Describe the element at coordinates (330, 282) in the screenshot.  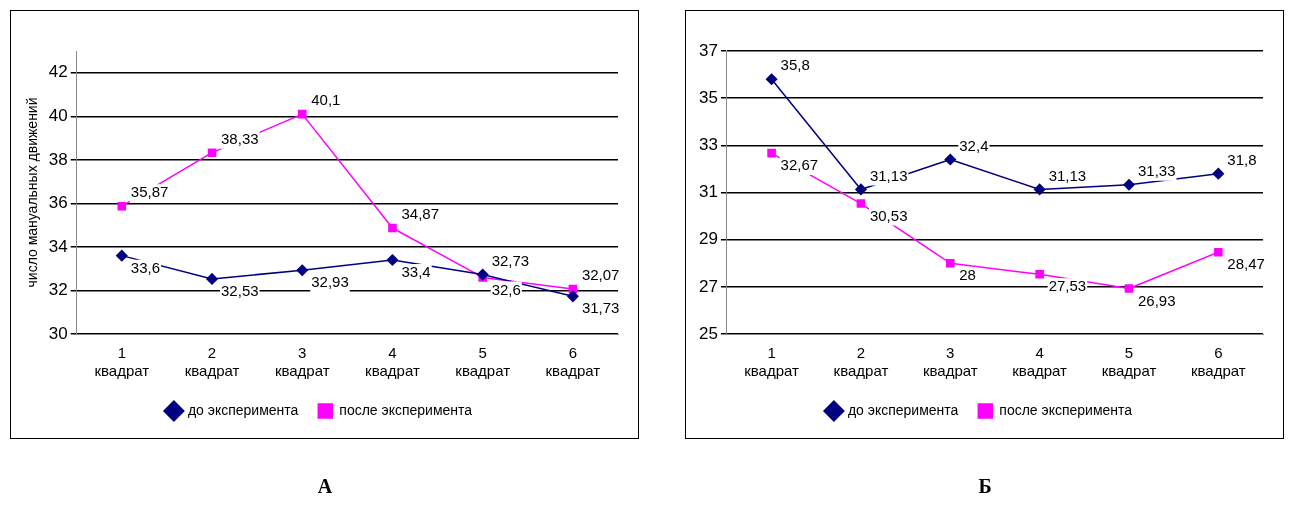
I see `data-label: 32,93` at that location.